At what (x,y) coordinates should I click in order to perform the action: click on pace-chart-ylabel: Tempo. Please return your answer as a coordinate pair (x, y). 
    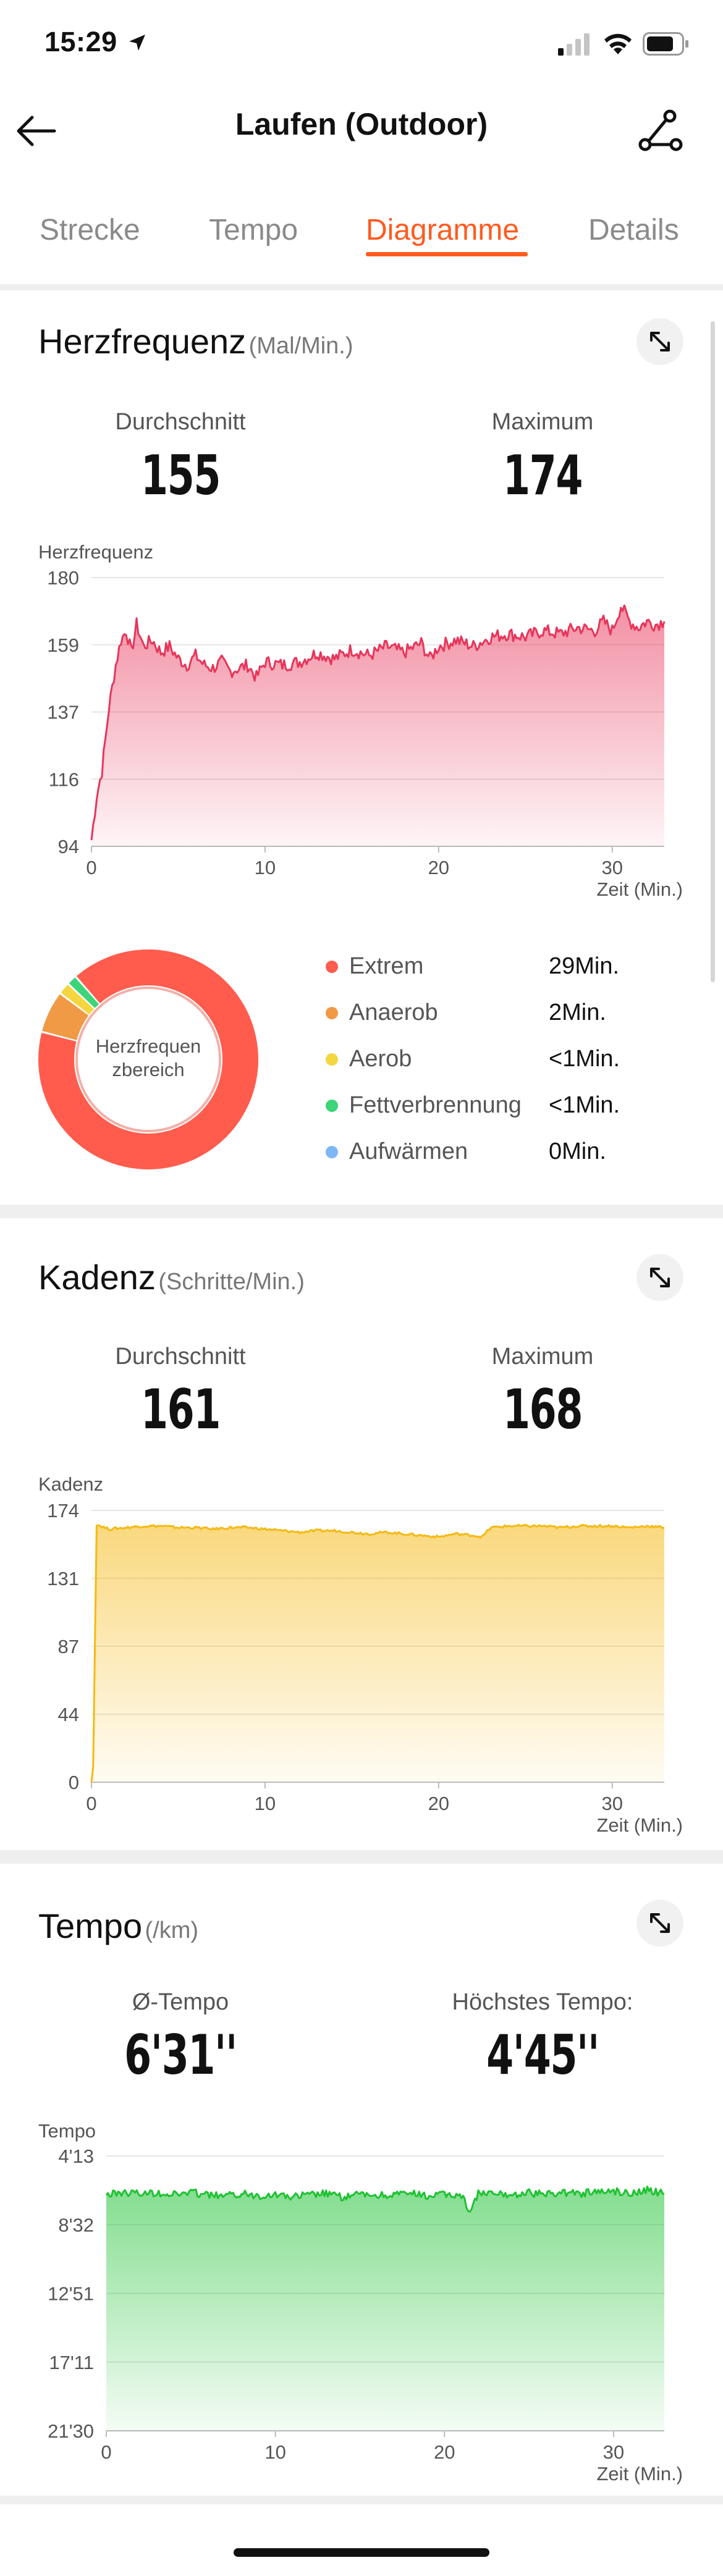
    Looking at the image, I should click on (67, 2131).